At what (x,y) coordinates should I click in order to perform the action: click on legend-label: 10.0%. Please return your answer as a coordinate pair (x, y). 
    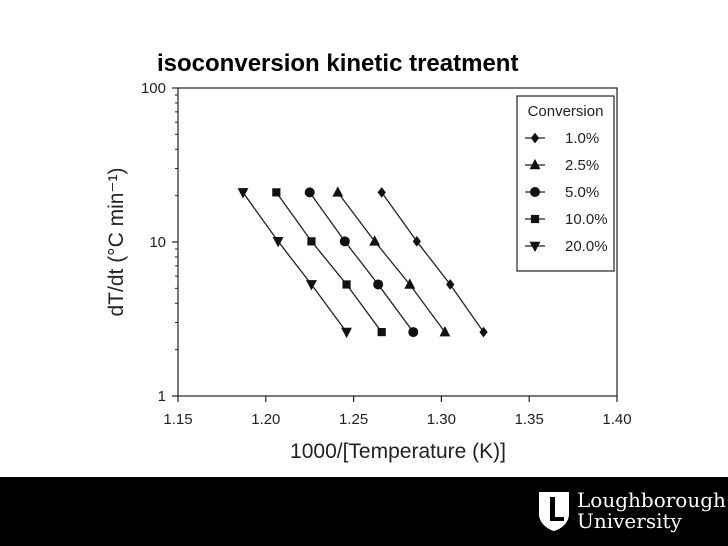
    Looking at the image, I should click on (586, 219).